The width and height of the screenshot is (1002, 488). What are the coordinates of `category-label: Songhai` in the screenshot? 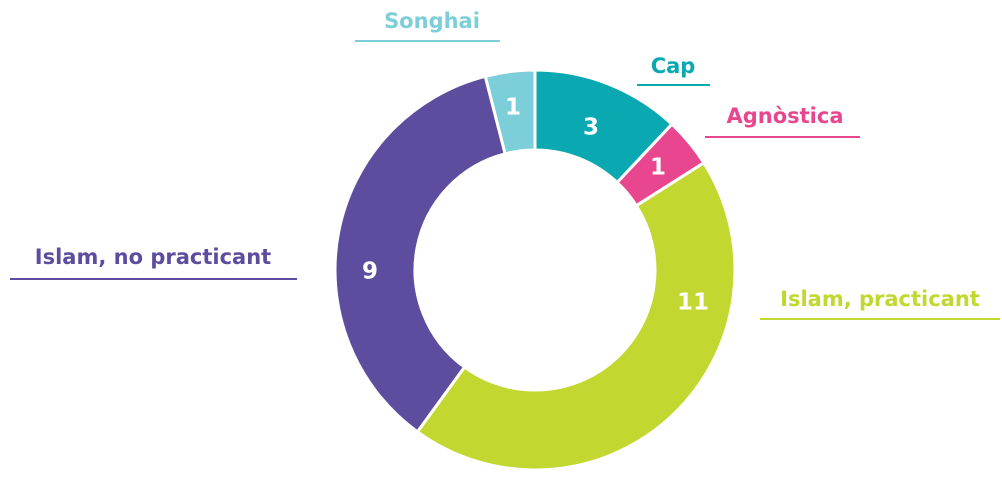 It's located at (432, 21).